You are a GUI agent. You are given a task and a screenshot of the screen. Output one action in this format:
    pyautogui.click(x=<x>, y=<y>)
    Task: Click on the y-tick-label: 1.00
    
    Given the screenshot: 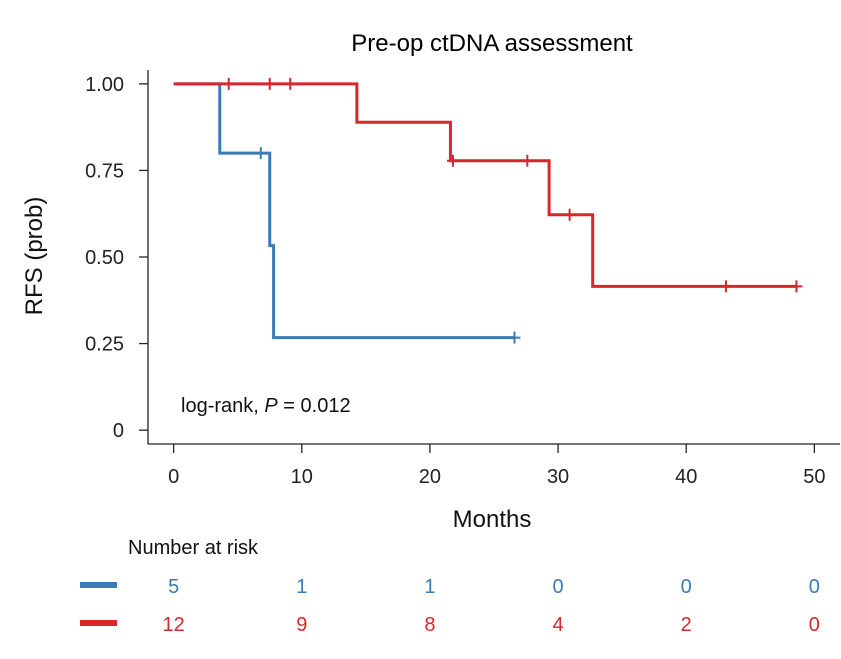 What is the action you would take?
    pyautogui.click(x=104, y=85)
    